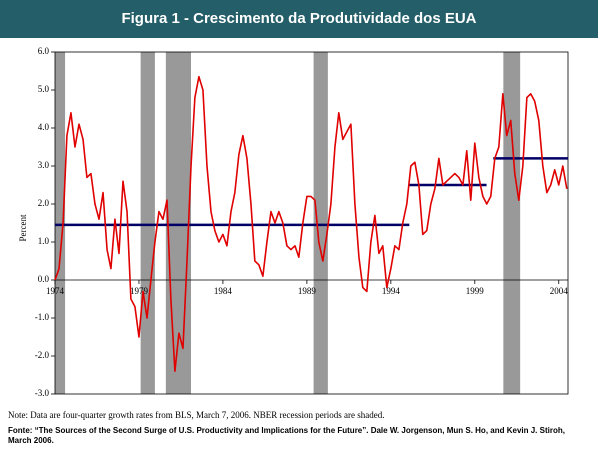 This screenshot has height=461, width=598. Describe the element at coordinates (44, 241) in the screenshot. I see `y-tick-label: 1.0` at that location.